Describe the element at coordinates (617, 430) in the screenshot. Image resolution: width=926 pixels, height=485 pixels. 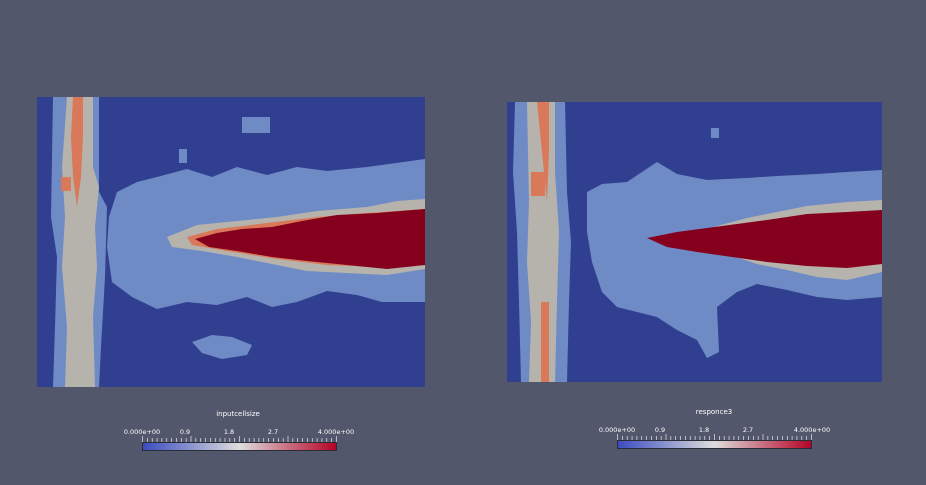
I see `right-colorbar-tick-label: 0.000e+00` at that location.